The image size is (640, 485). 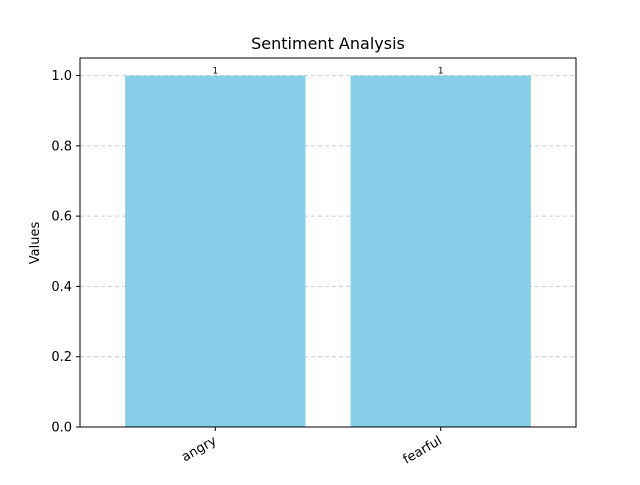 I want to click on y-tick-label: 0.4, so click(x=61, y=287).